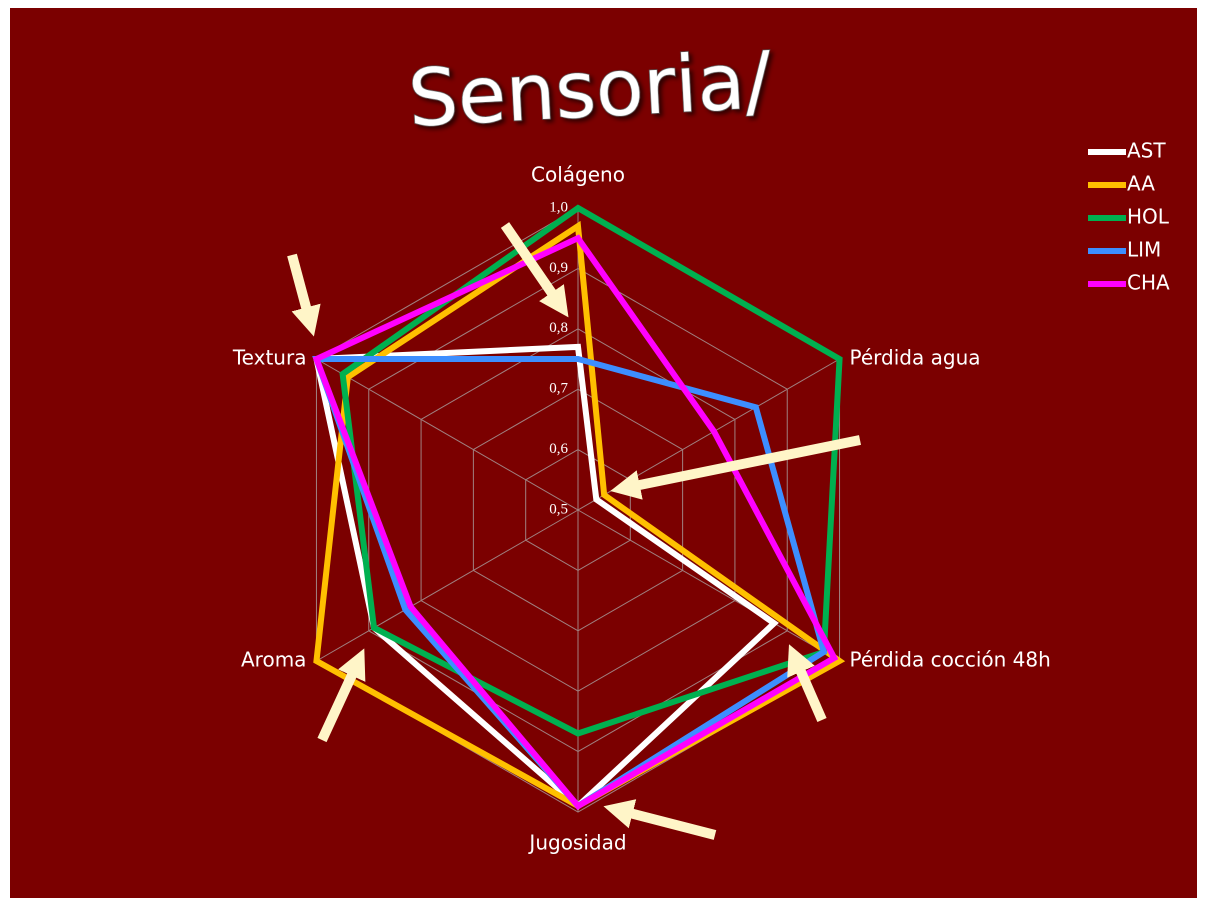  Describe the element at coordinates (558, 268) in the screenshot. I see `tick-label: 0,9` at that location.